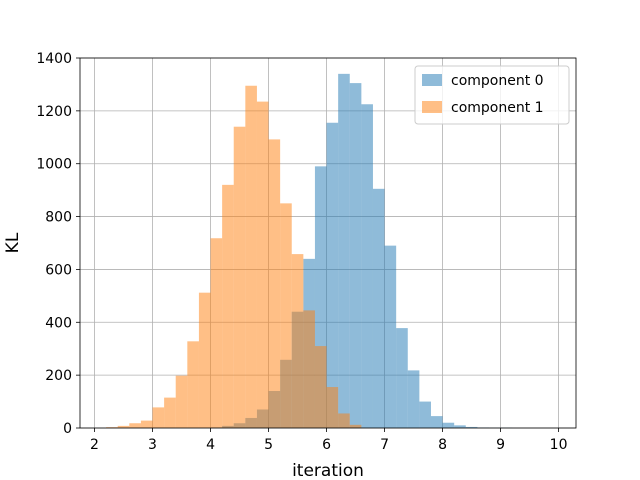  I want to click on y-tick-label: 800, so click(58, 218).